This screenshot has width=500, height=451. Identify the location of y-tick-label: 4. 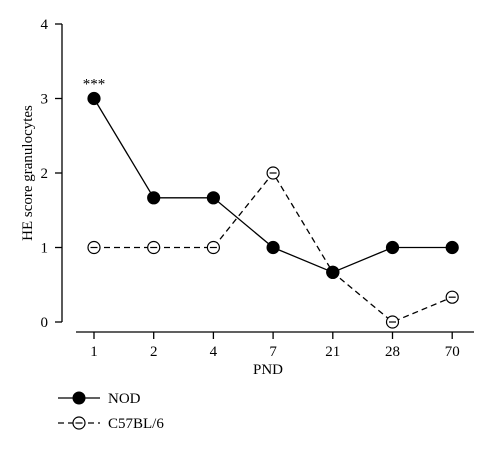
(45, 25).